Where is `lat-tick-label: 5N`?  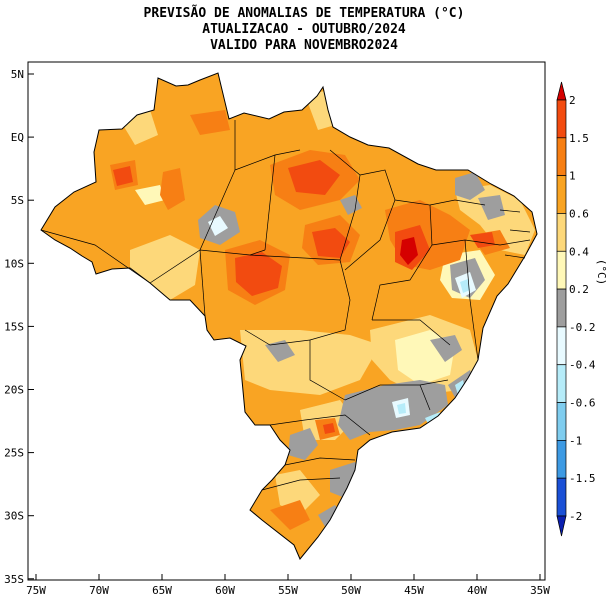
lat-tick-label: 5N is located at coordinates (17, 74).